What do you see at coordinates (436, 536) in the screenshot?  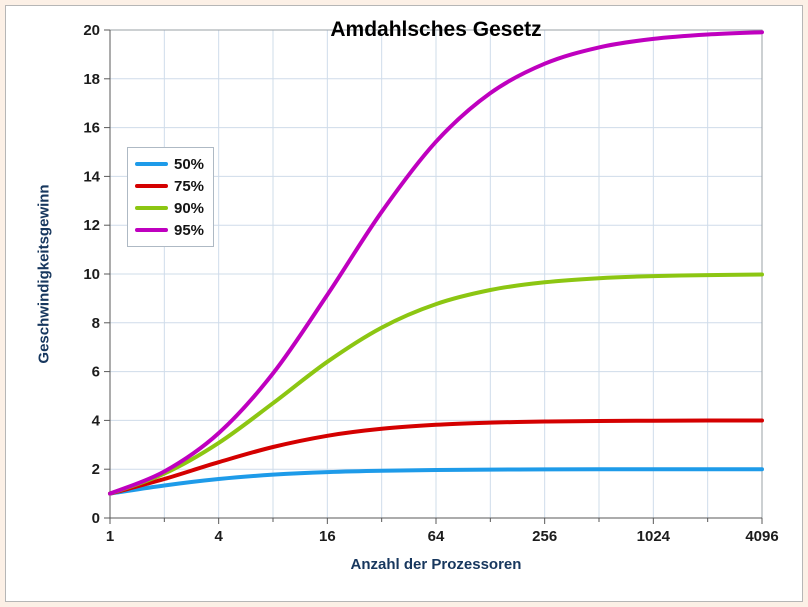 I see `x-tick-label: 64` at bounding box center [436, 536].